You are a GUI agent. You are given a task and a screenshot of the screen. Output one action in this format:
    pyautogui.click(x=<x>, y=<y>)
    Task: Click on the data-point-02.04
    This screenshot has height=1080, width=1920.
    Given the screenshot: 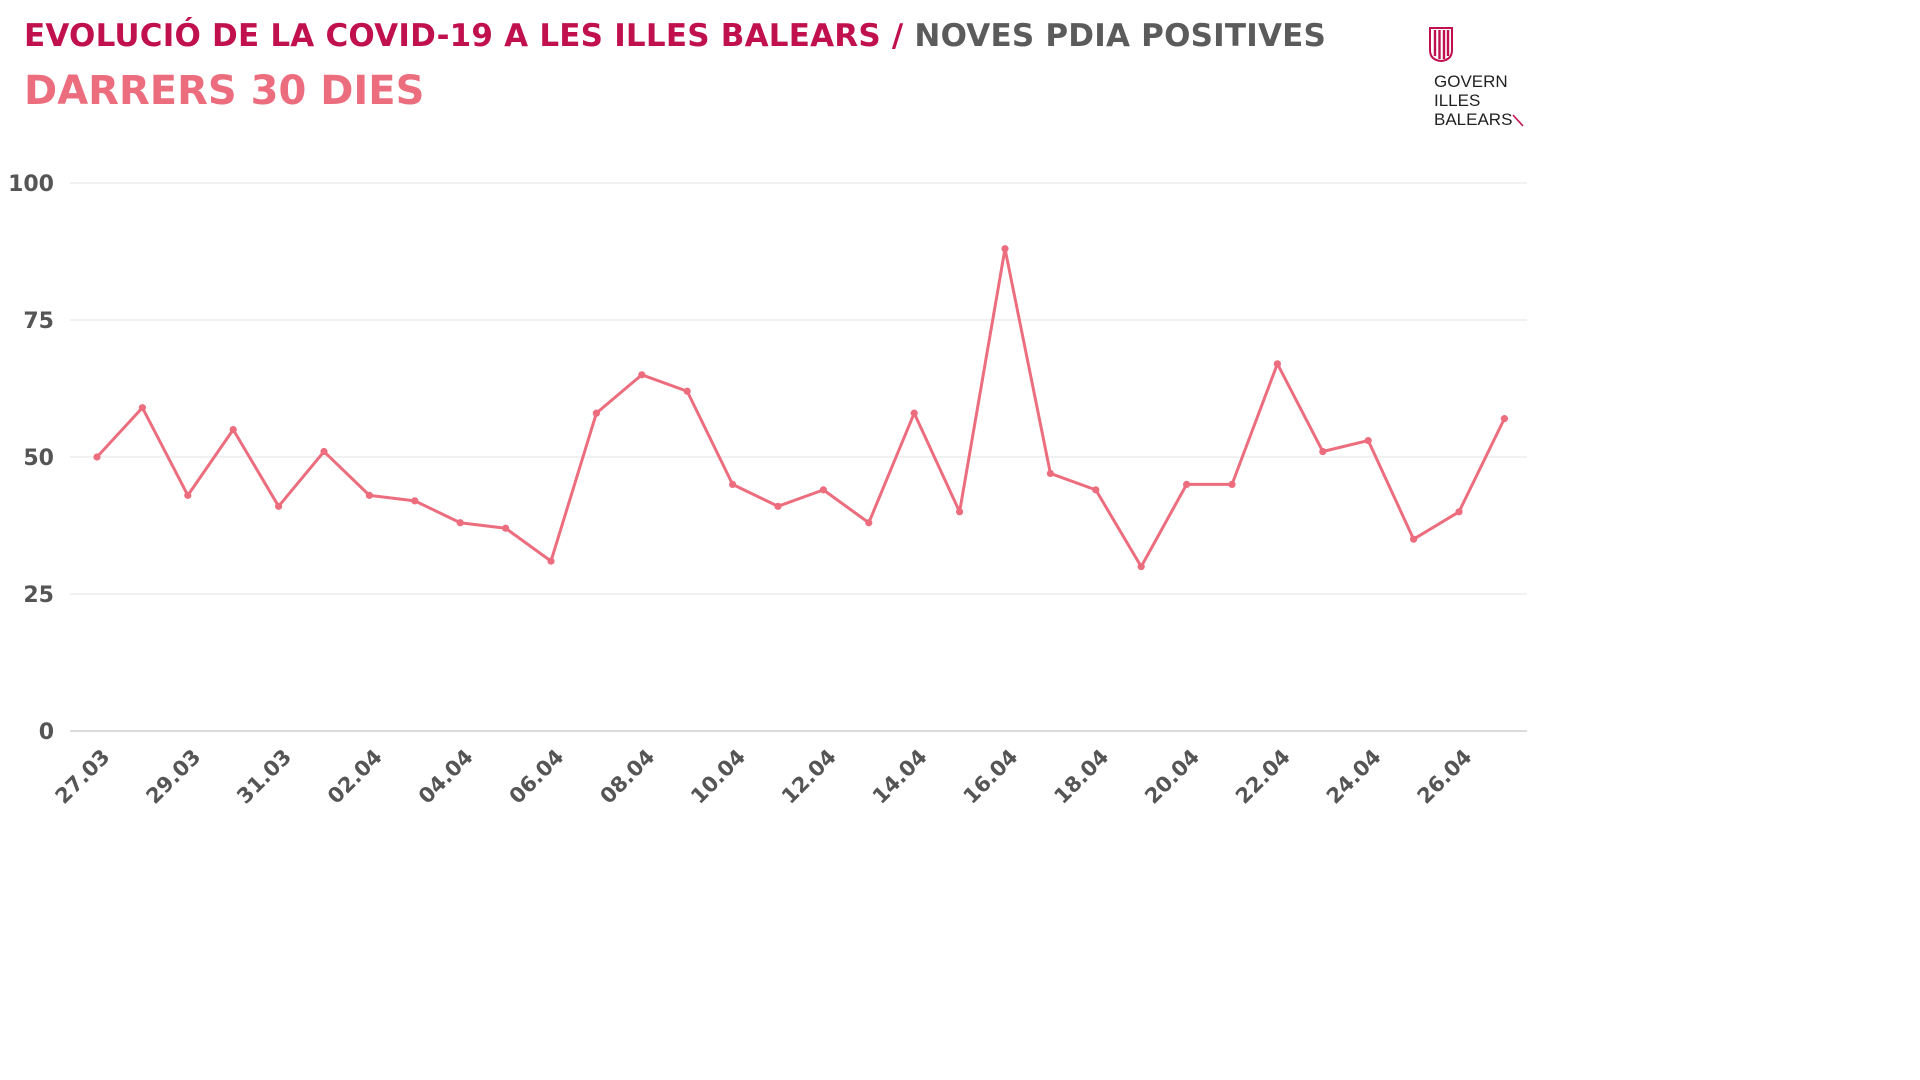 What is the action you would take?
    pyautogui.click(x=369, y=495)
    